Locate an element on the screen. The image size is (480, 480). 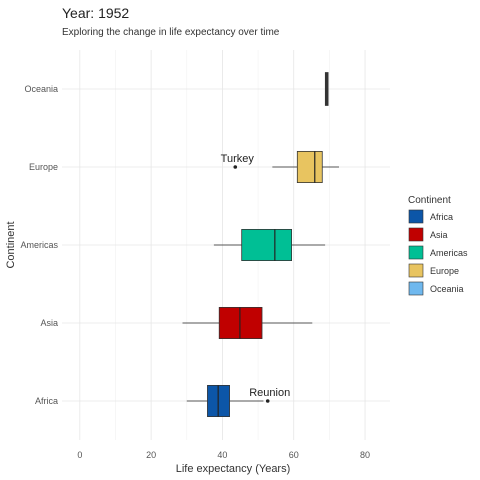
legend-label: Africa is located at coordinates (441, 217).